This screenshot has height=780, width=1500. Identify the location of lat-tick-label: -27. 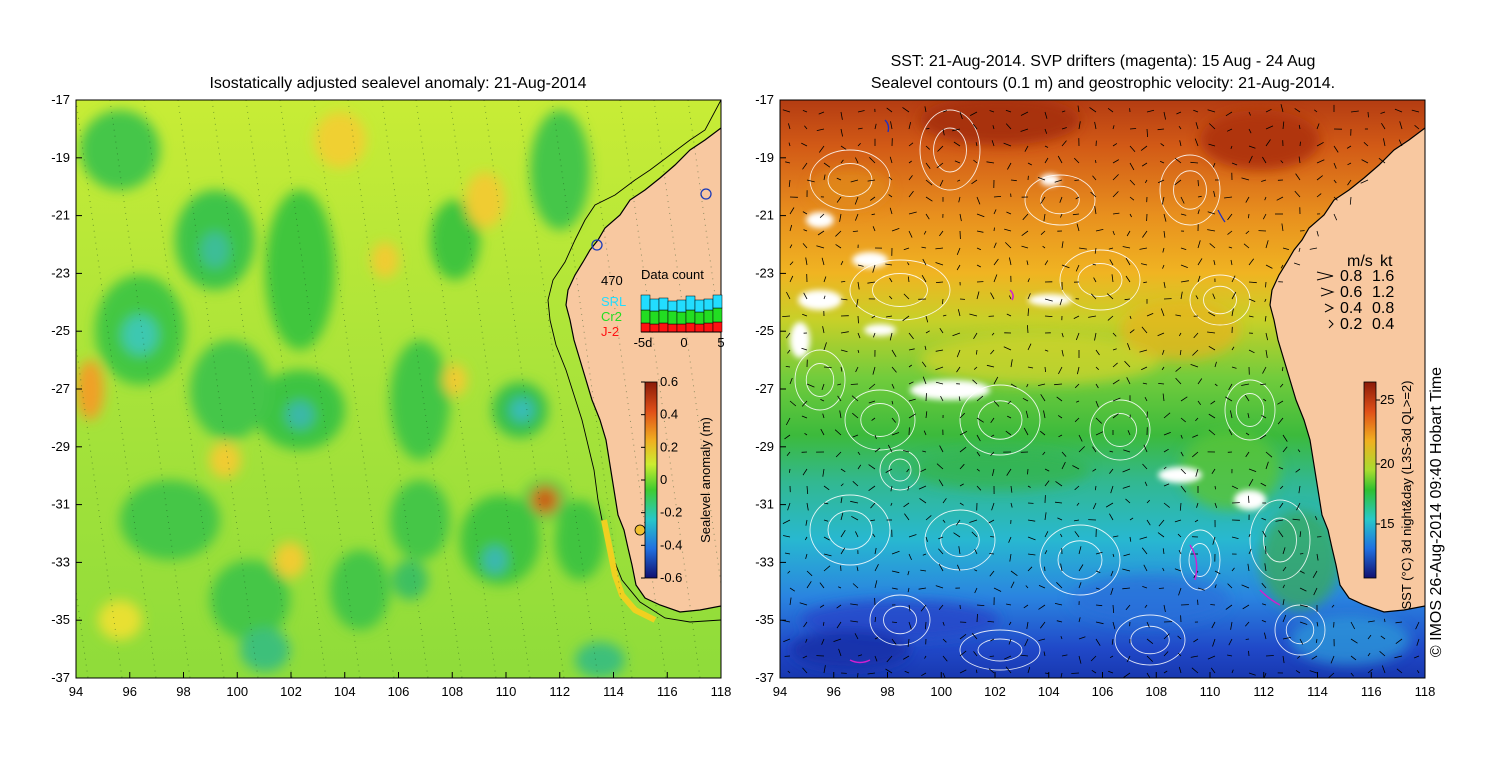
(60, 388).